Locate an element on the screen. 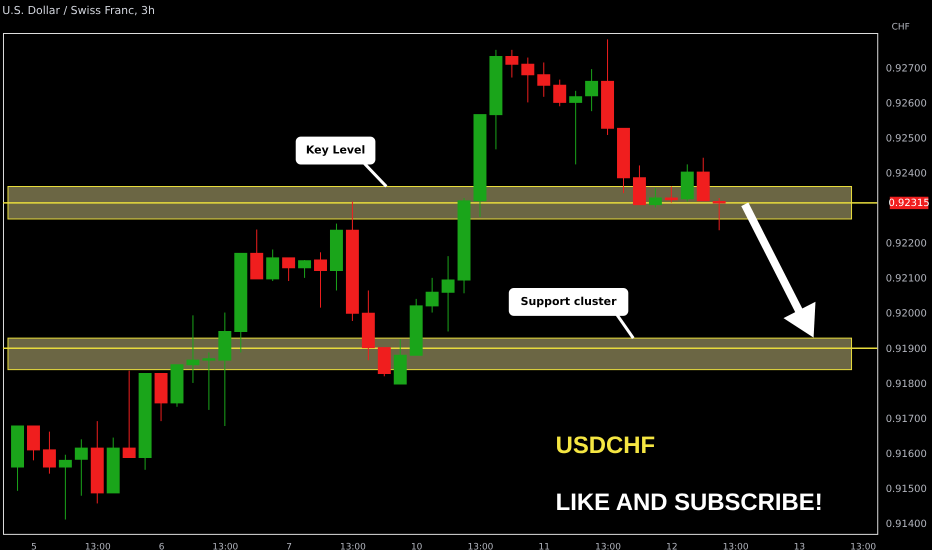  y-tick-label: 0.92400 is located at coordinates (906, 174).